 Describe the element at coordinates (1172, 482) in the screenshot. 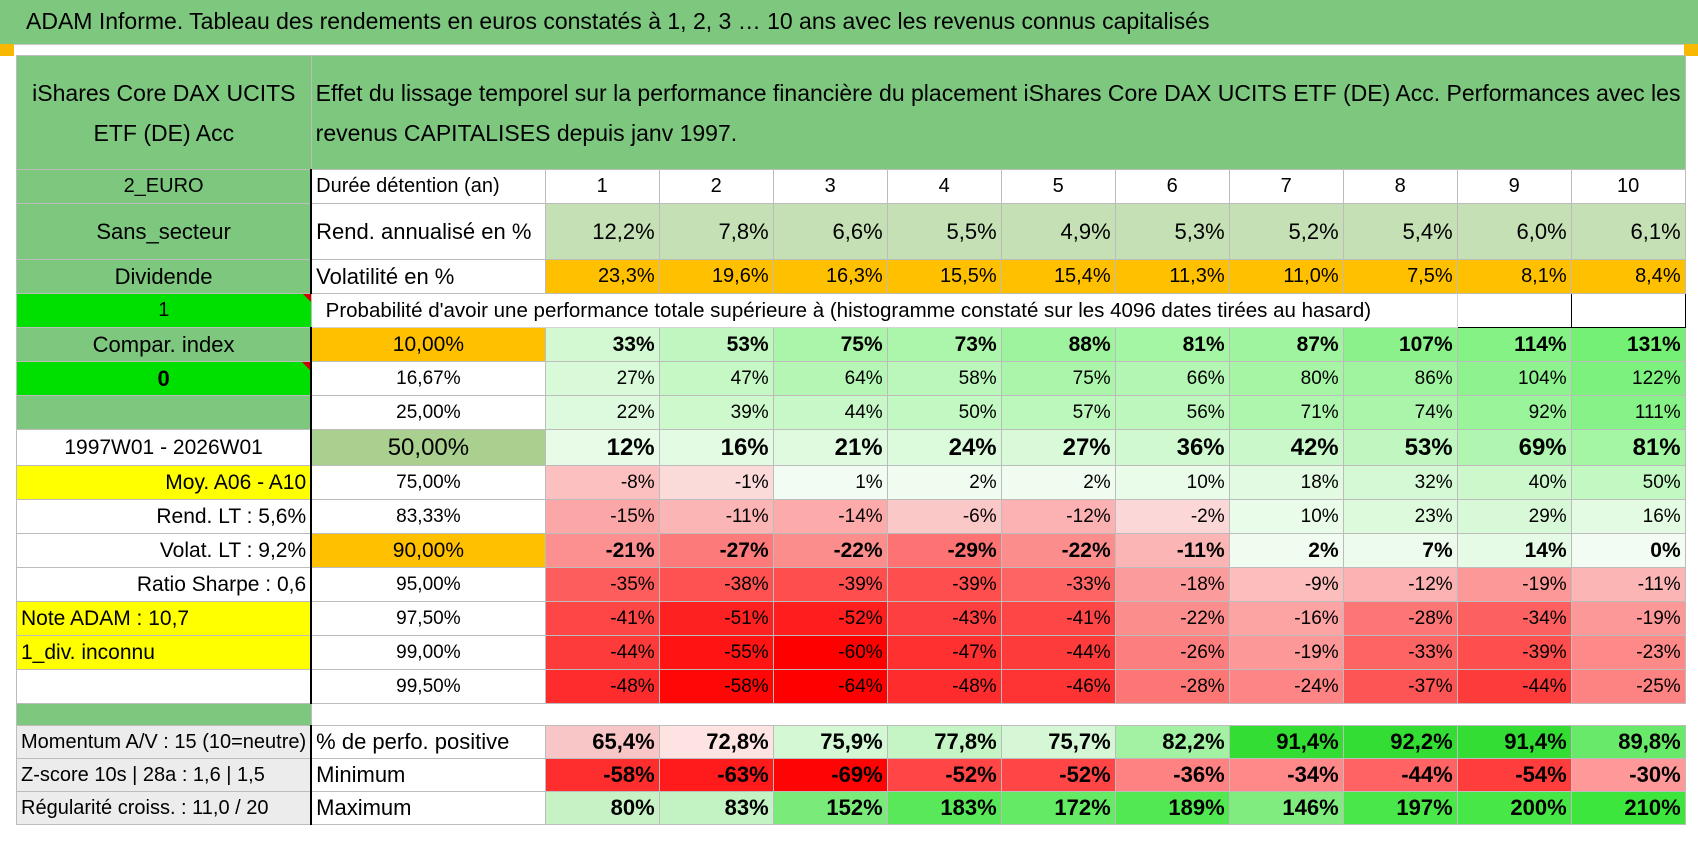

I see `prob-value: 10%` at that location.